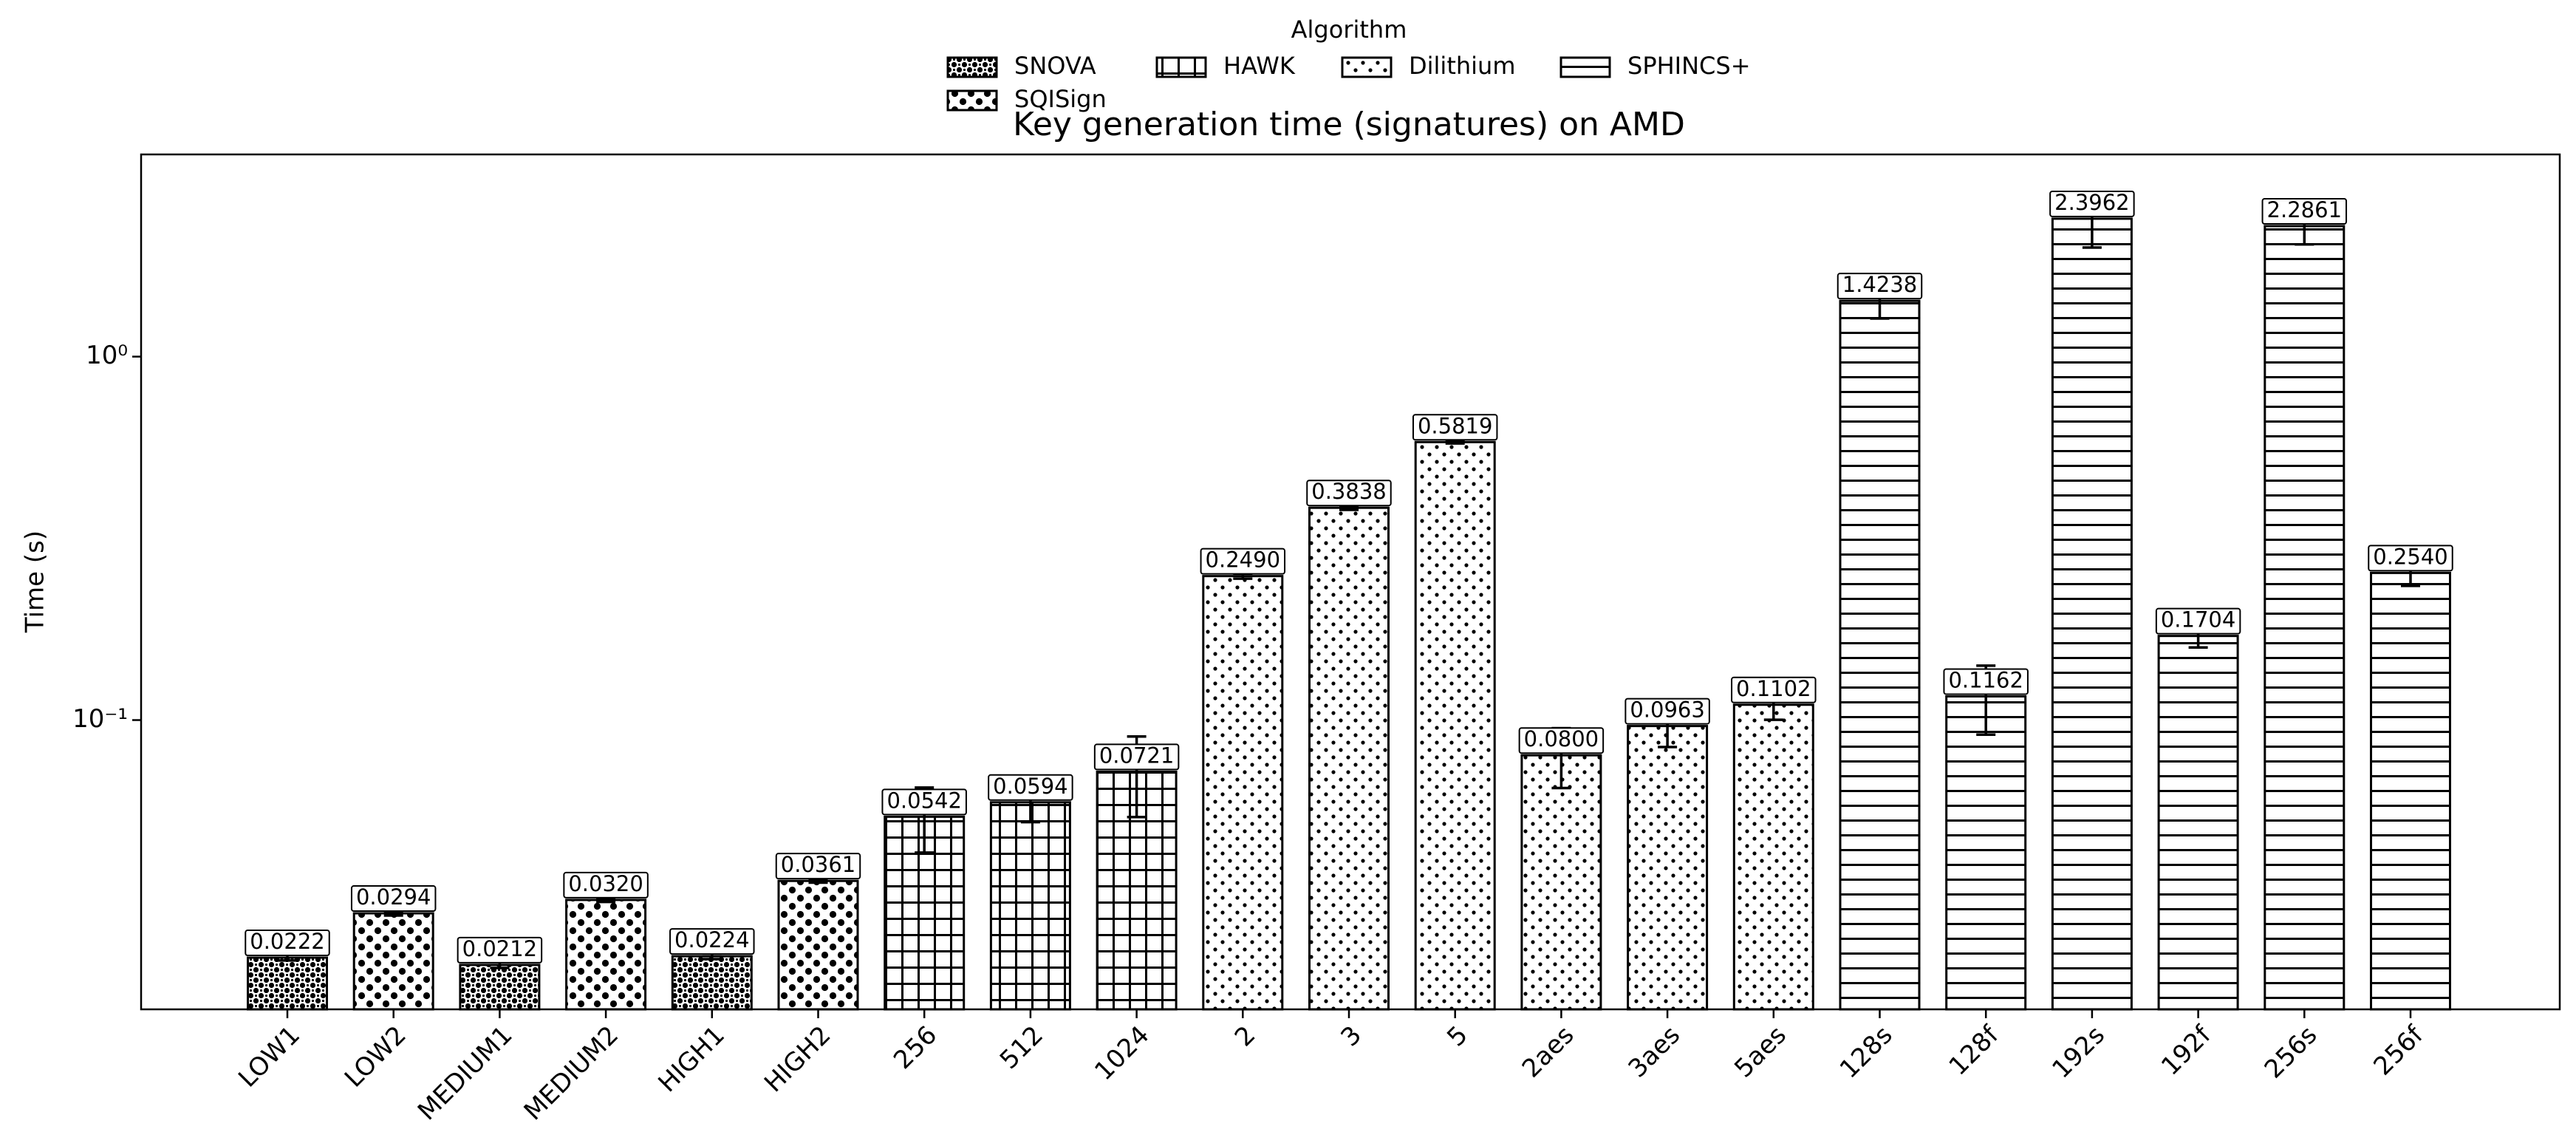  I want to click on x-tick-label: 2aes, so click(1548, 1052).